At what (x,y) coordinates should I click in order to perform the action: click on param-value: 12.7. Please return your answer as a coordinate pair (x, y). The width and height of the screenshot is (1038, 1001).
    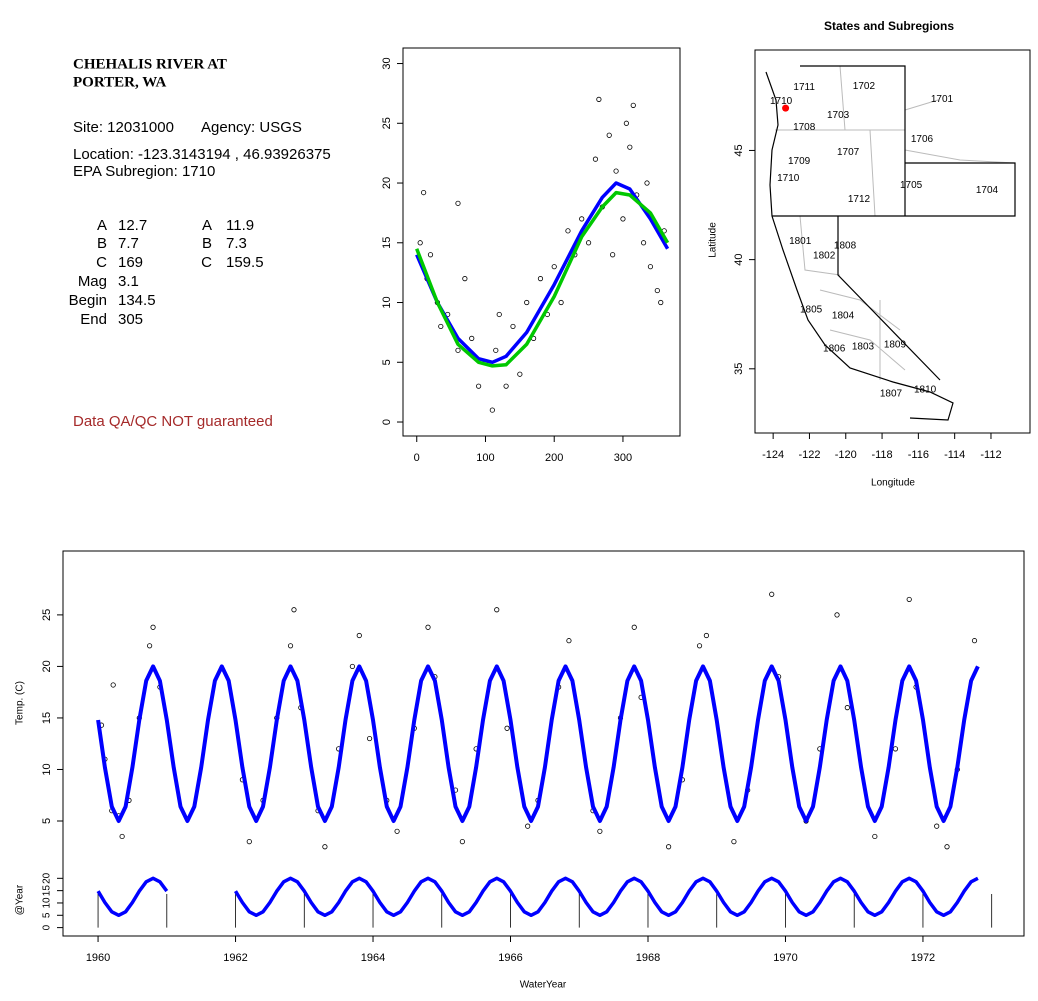
    Looking at the image, I should click on (132, 225).